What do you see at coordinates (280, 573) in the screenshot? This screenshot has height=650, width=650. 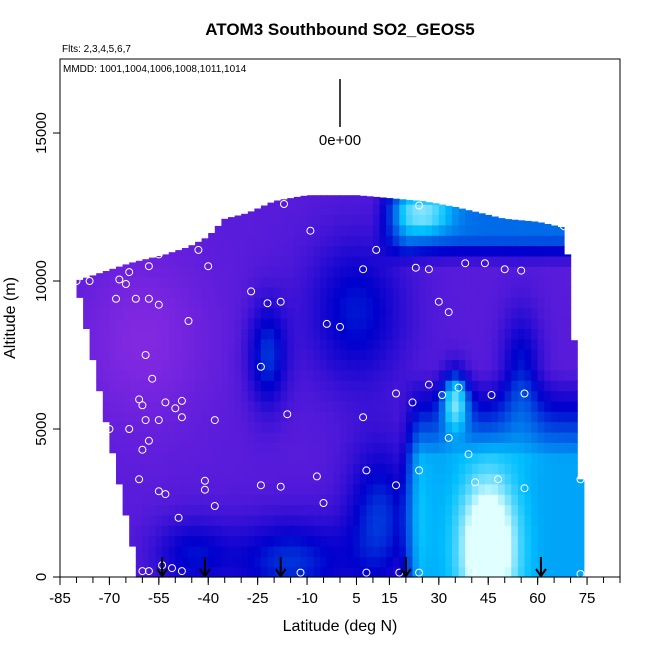 I see `flight-arrow-head` at bounding box center [280, 573].